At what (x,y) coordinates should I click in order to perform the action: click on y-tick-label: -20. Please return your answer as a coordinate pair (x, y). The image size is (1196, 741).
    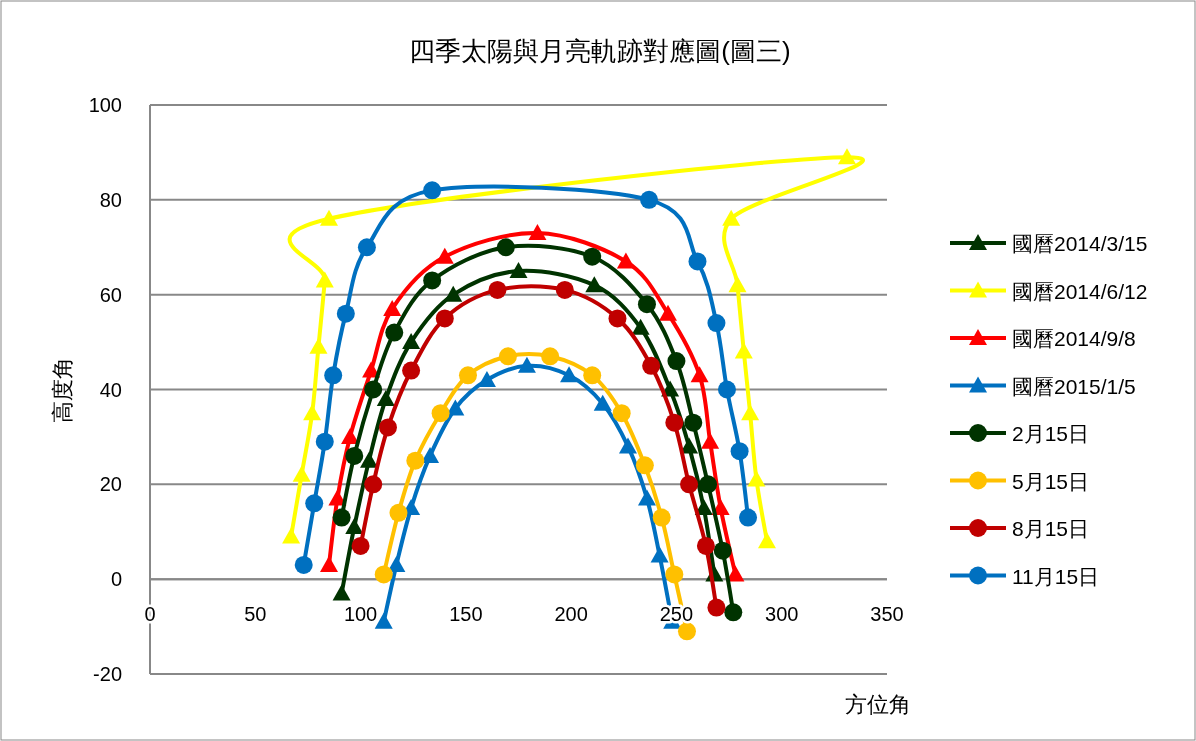
    Looking at the image, I should click on (107, 674).